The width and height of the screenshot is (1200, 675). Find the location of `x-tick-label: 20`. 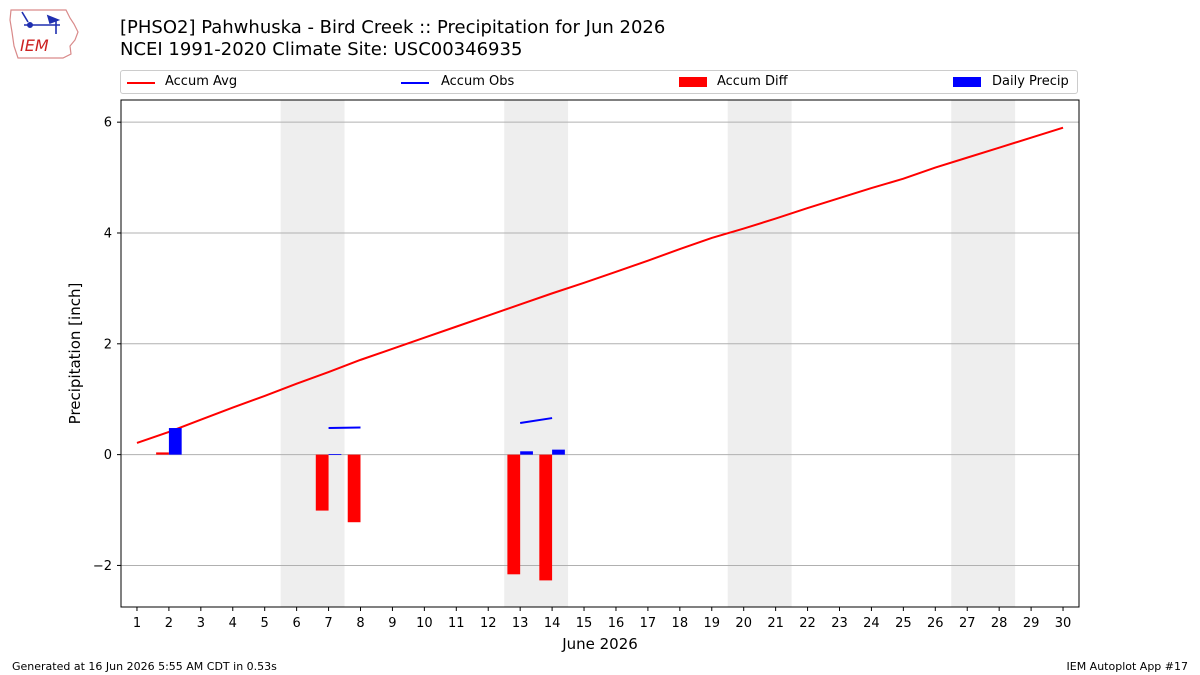

x-tick-label: 20 is located at coordinates (743, 623).